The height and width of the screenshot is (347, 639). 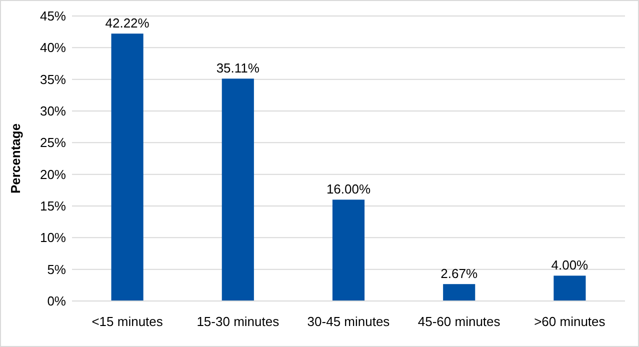 What do you see at coordinates (238, 68) in the screenshot?
I see `data-label: 35.11%` at bounding box center [238, 68].